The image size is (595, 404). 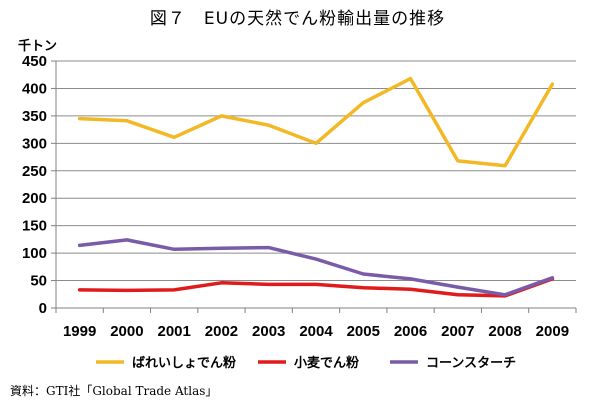 I want to click on legend: ばれいしょでん粉 小麦でん粉 コーンスターチ, so click(x=306, y=363).